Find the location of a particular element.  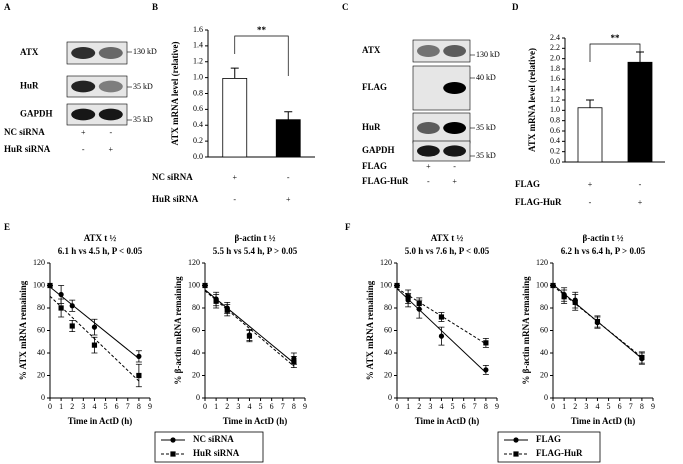

significance: ** is located at coordinates (616, 38).